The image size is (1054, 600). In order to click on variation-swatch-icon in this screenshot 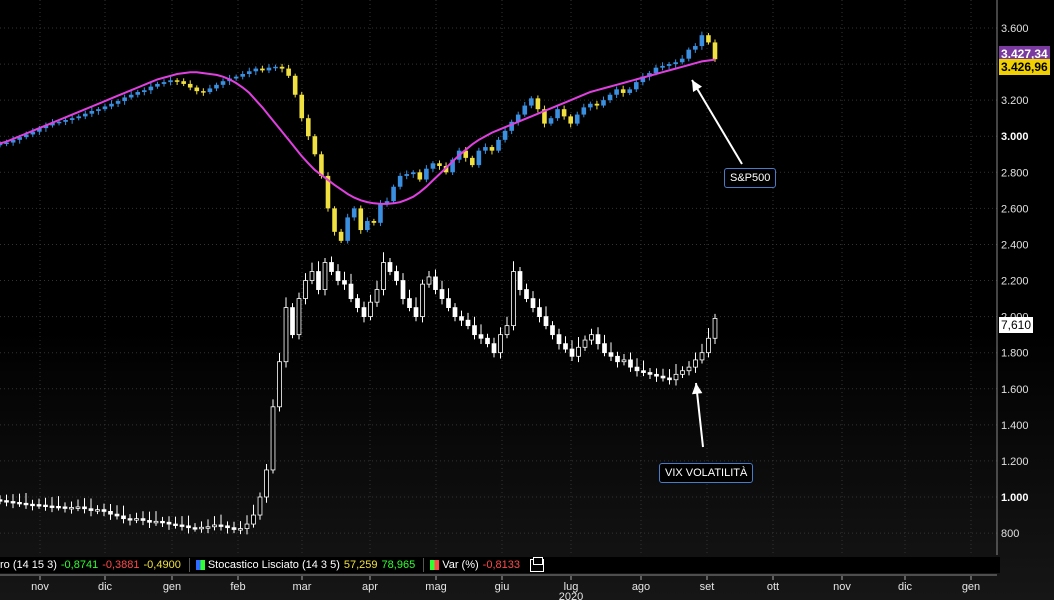, I will do `click(435, 565)`.